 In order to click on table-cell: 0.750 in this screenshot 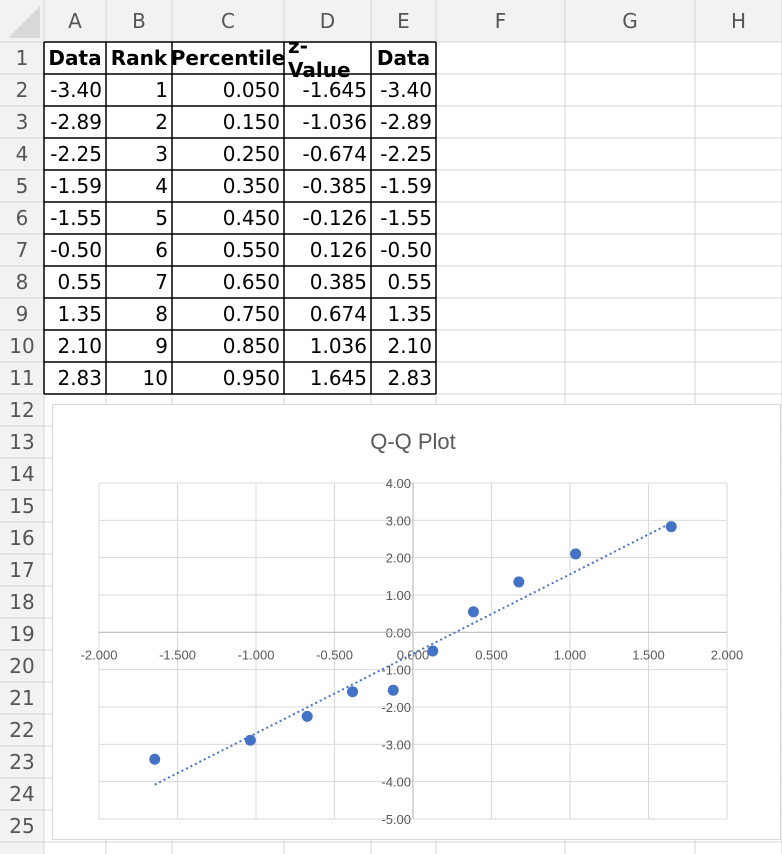, I will do `click(251, 314)`.